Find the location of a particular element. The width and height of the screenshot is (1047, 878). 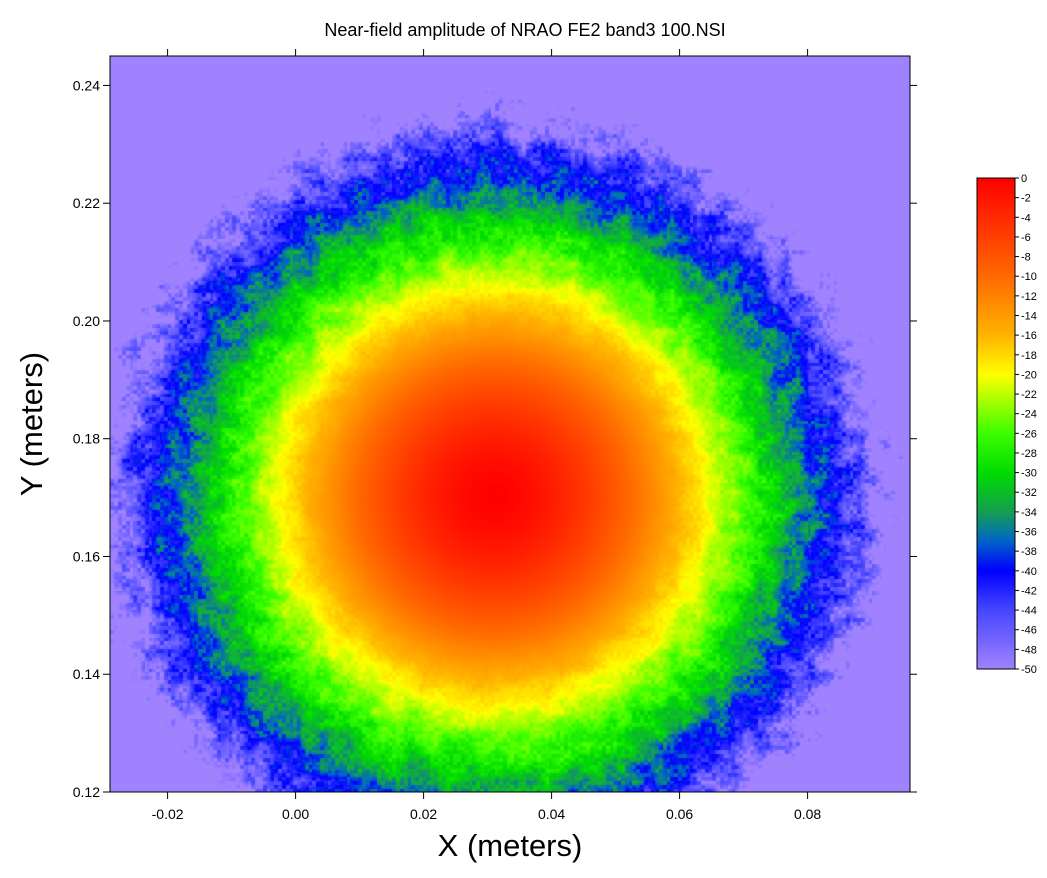

colorbar-label: -46 is located at coordinates (1029, 631).